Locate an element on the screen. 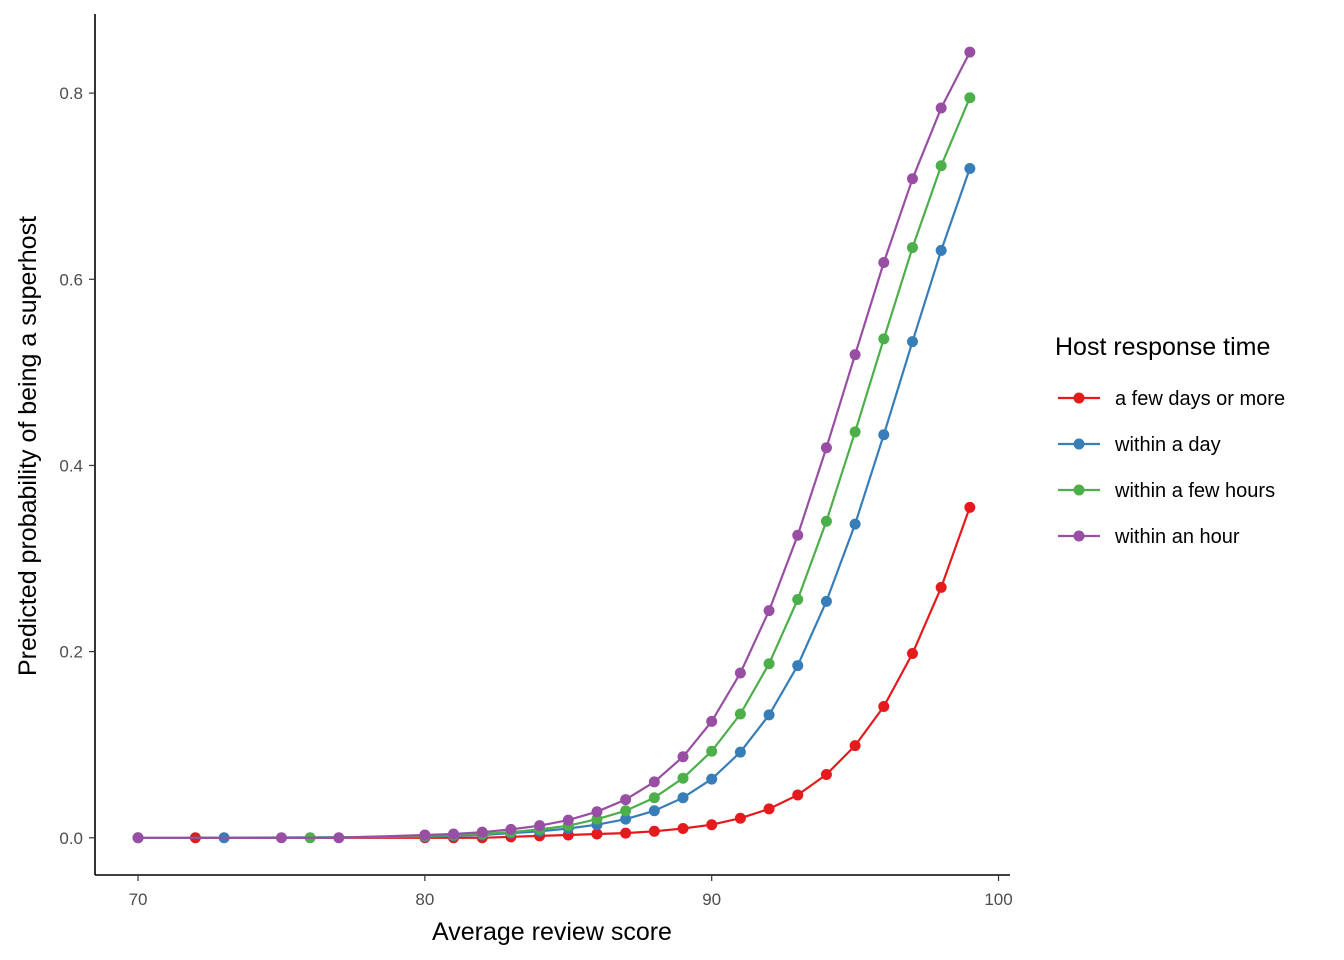 This screenshot has width=1344, height=960. y-tick-label: 0.0 is located at coordinates (71, 838).